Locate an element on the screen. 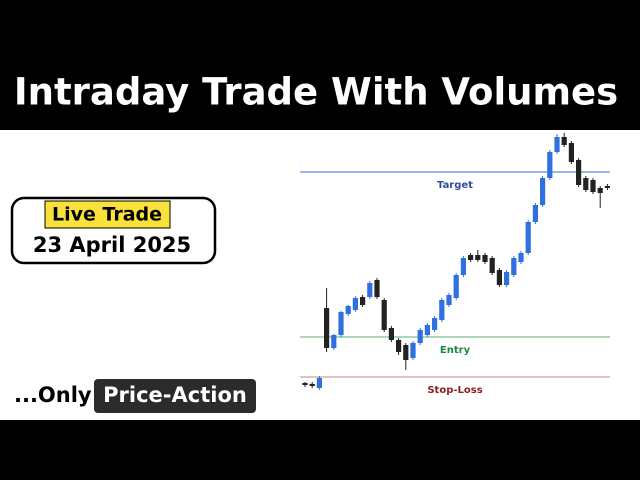  footer-highlight: Price-Action is located at coordinates (175, 395).